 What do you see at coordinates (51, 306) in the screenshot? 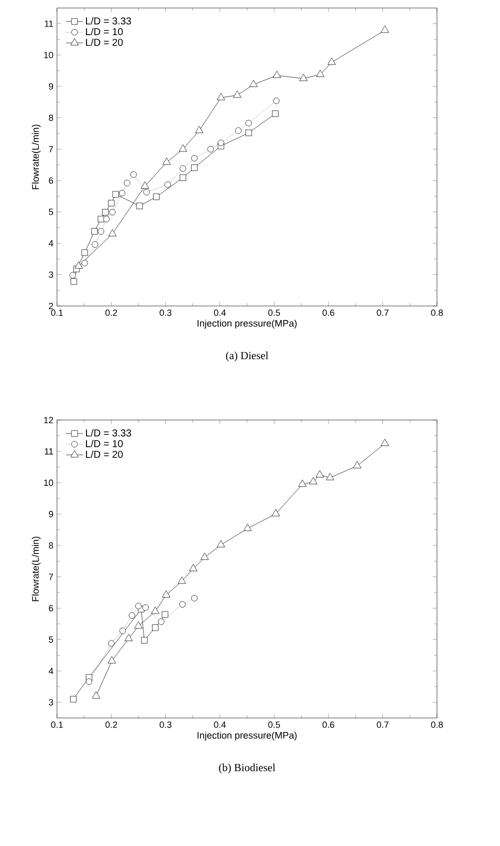
I see `y-tick-label: 2` at bounding box center [51, 306].